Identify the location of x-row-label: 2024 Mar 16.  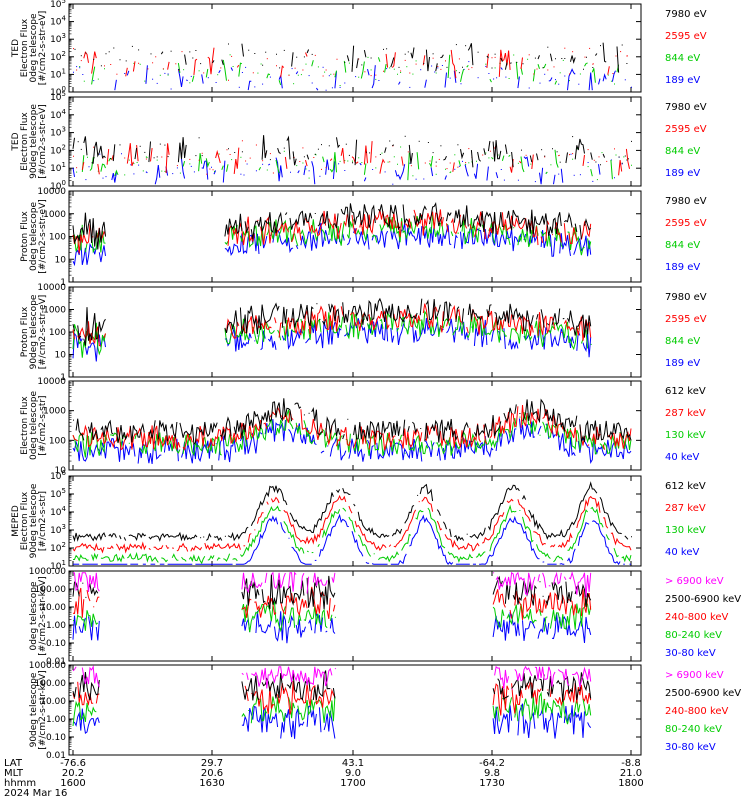
(35, 793).